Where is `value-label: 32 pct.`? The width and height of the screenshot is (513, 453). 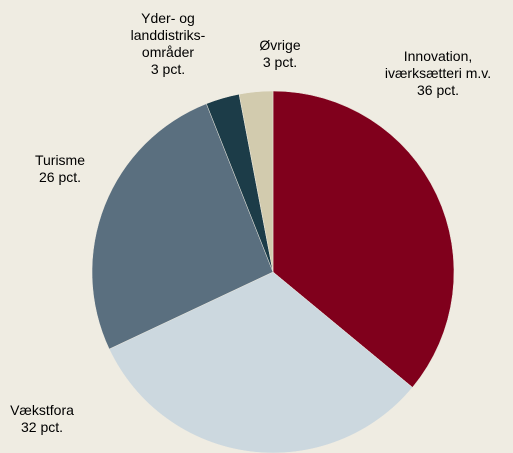
value-label: 32 pct. is located at coordinates (42, 427).